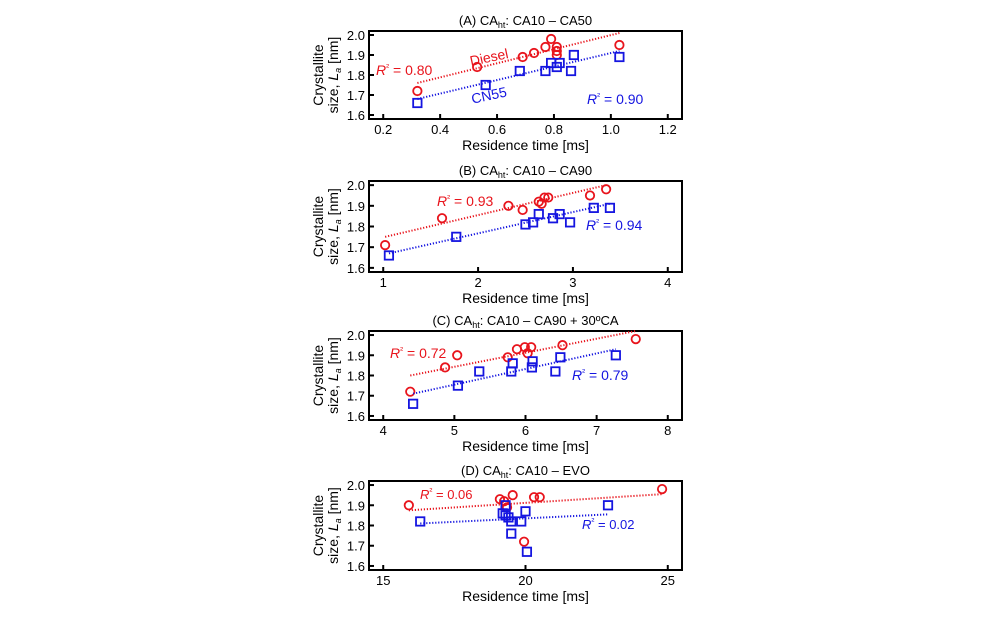 Image resolution: width=1000 pixels, height=620 pixels. I want to click on x-tick-label: 4, so click(383, 430).